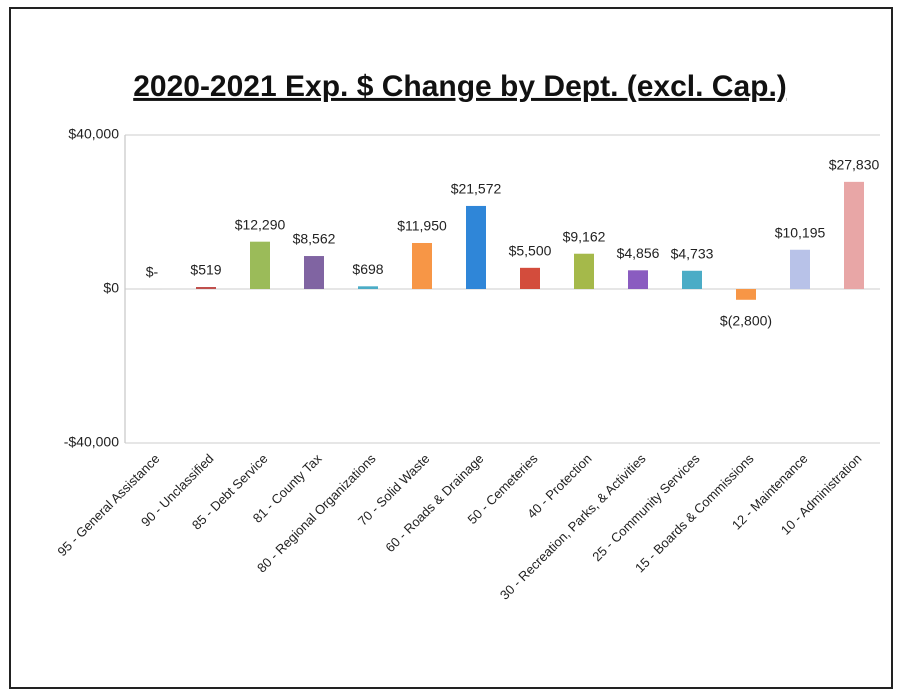 Image resolution: width=897 pixels, height=691 pixels. What do you see at coordinates (854, 165) in the screenshot?
I see `data-label: $27,830` at bounding box center [854, 165].